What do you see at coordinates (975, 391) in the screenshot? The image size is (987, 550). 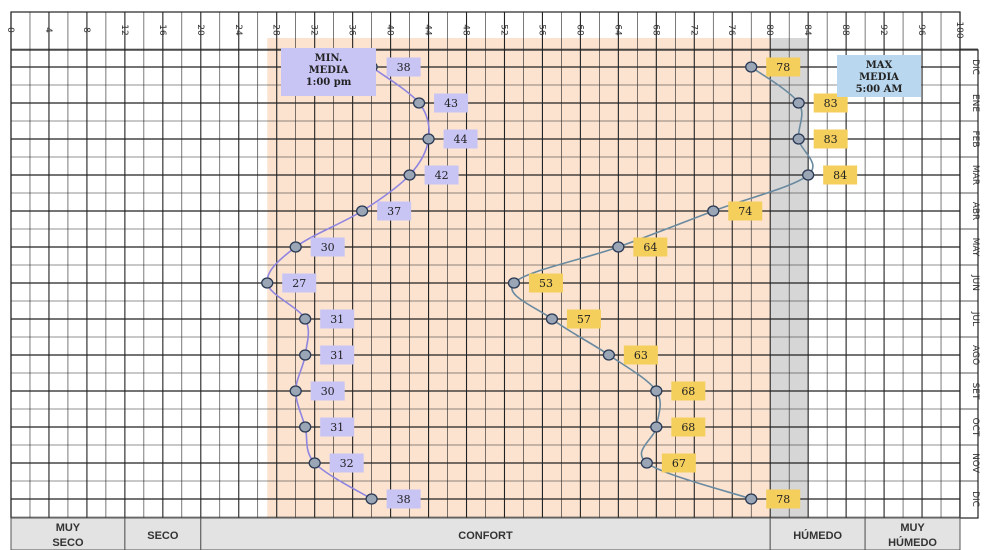 I see `month-label: SET` at bounding box center [975, 391].